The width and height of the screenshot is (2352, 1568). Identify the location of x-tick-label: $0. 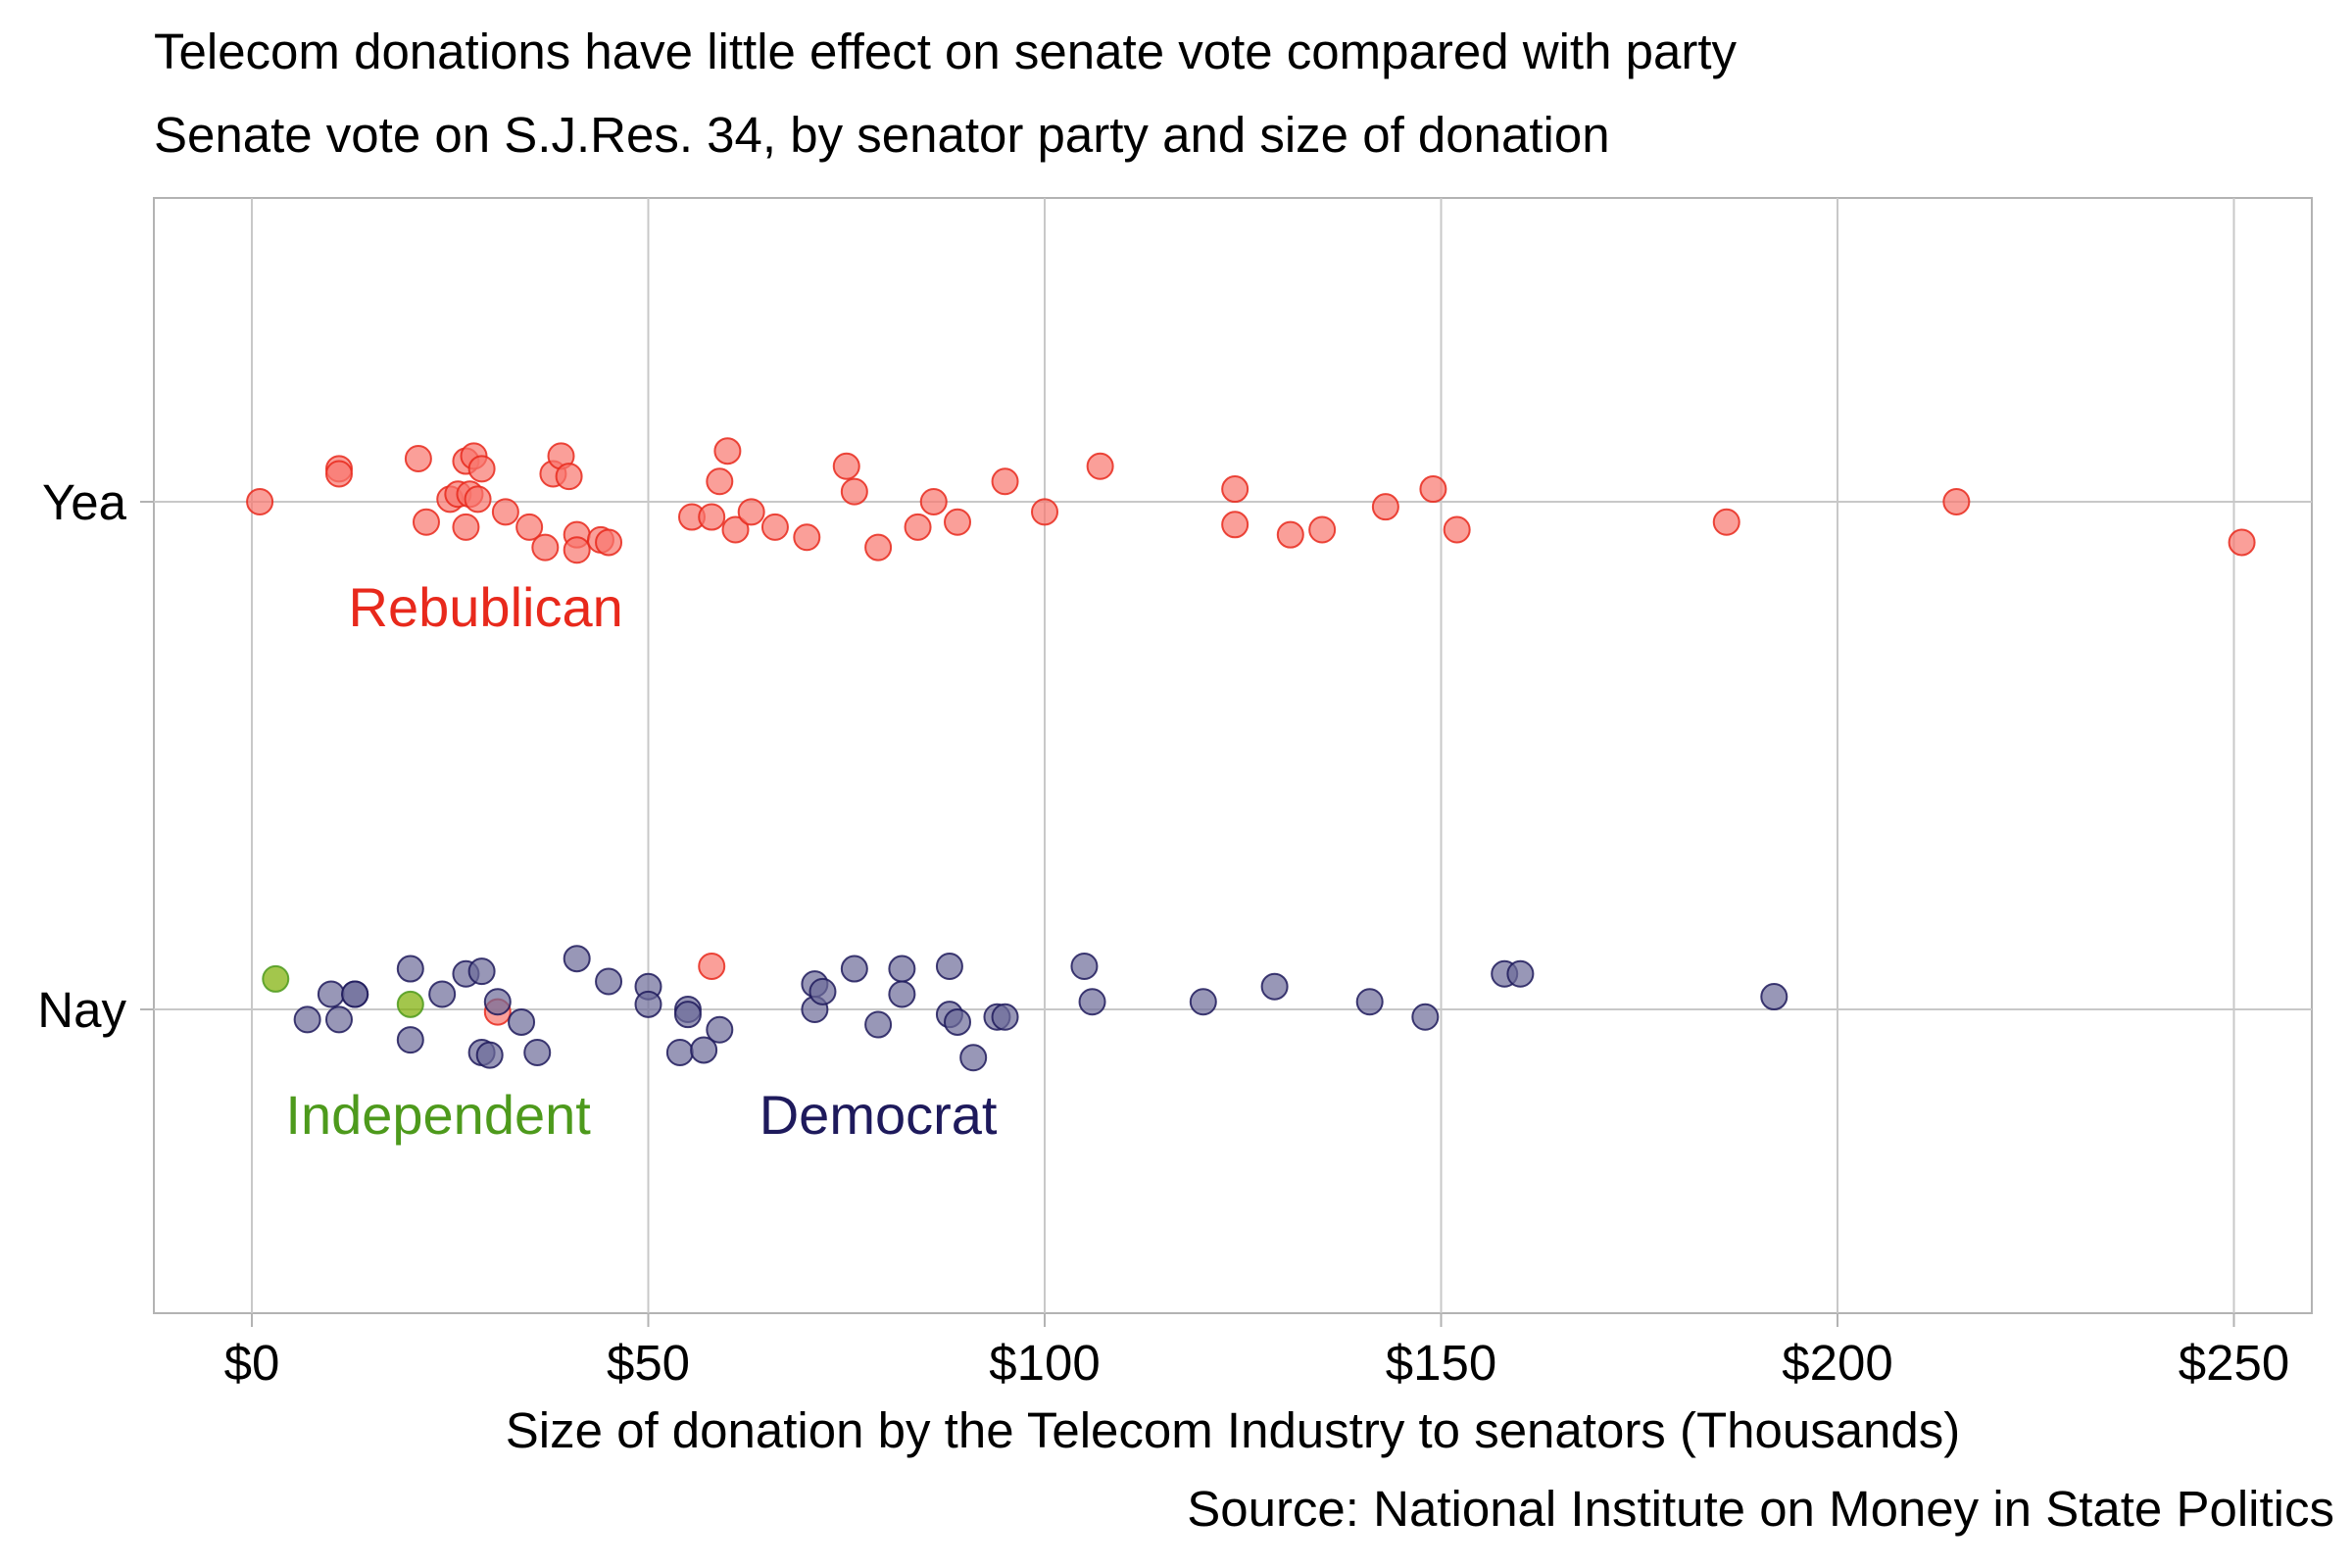
(252, 1363).